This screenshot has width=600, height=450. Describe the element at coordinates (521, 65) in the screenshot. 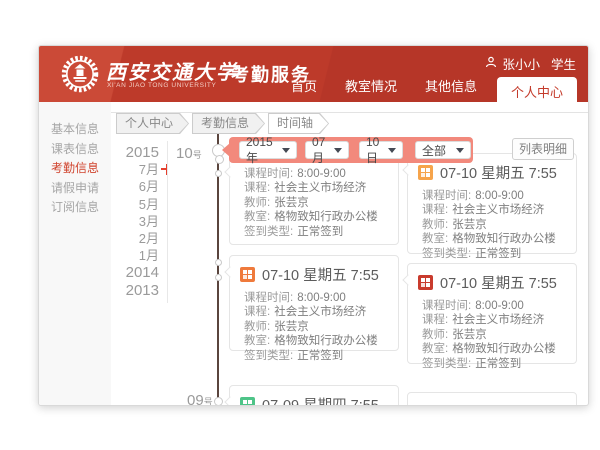

I see `user-name: 张小小` at that location.